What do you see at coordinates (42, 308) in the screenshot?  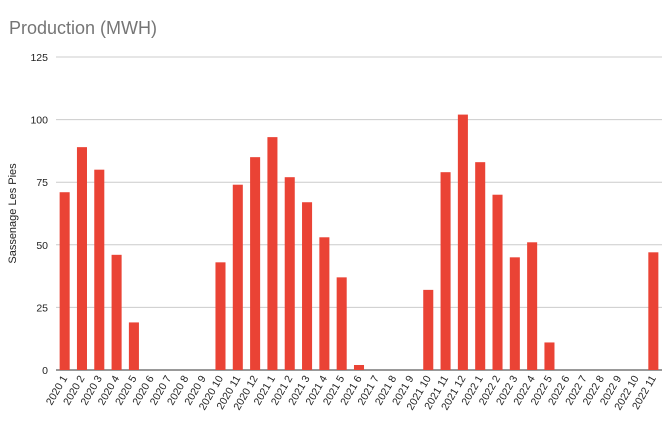 I see `y-tick-label: 25` at bounding box center [42, 308].